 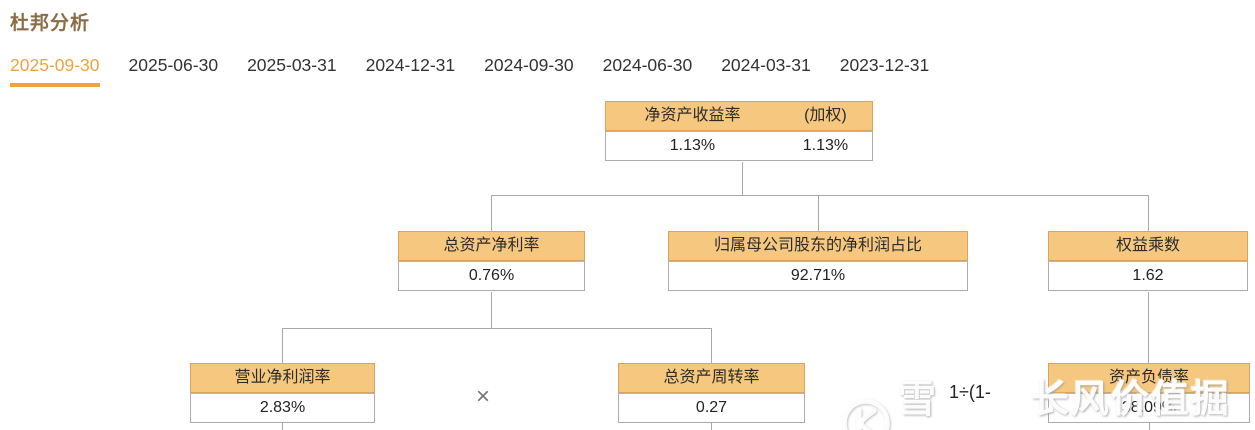 I want to click on connector-roa-down, so click(x=491, y=310).